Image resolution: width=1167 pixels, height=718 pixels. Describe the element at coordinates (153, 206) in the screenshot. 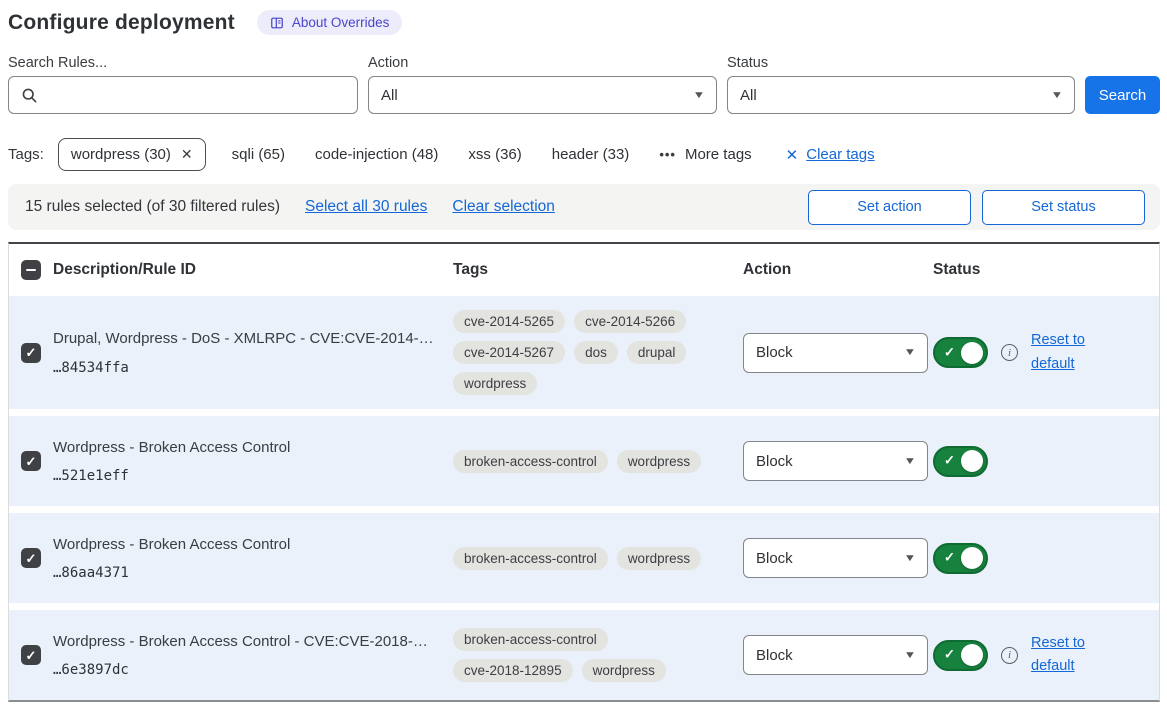

I see `selection-summary: 15 rules selected (of 30 filtered rules)` at that location.